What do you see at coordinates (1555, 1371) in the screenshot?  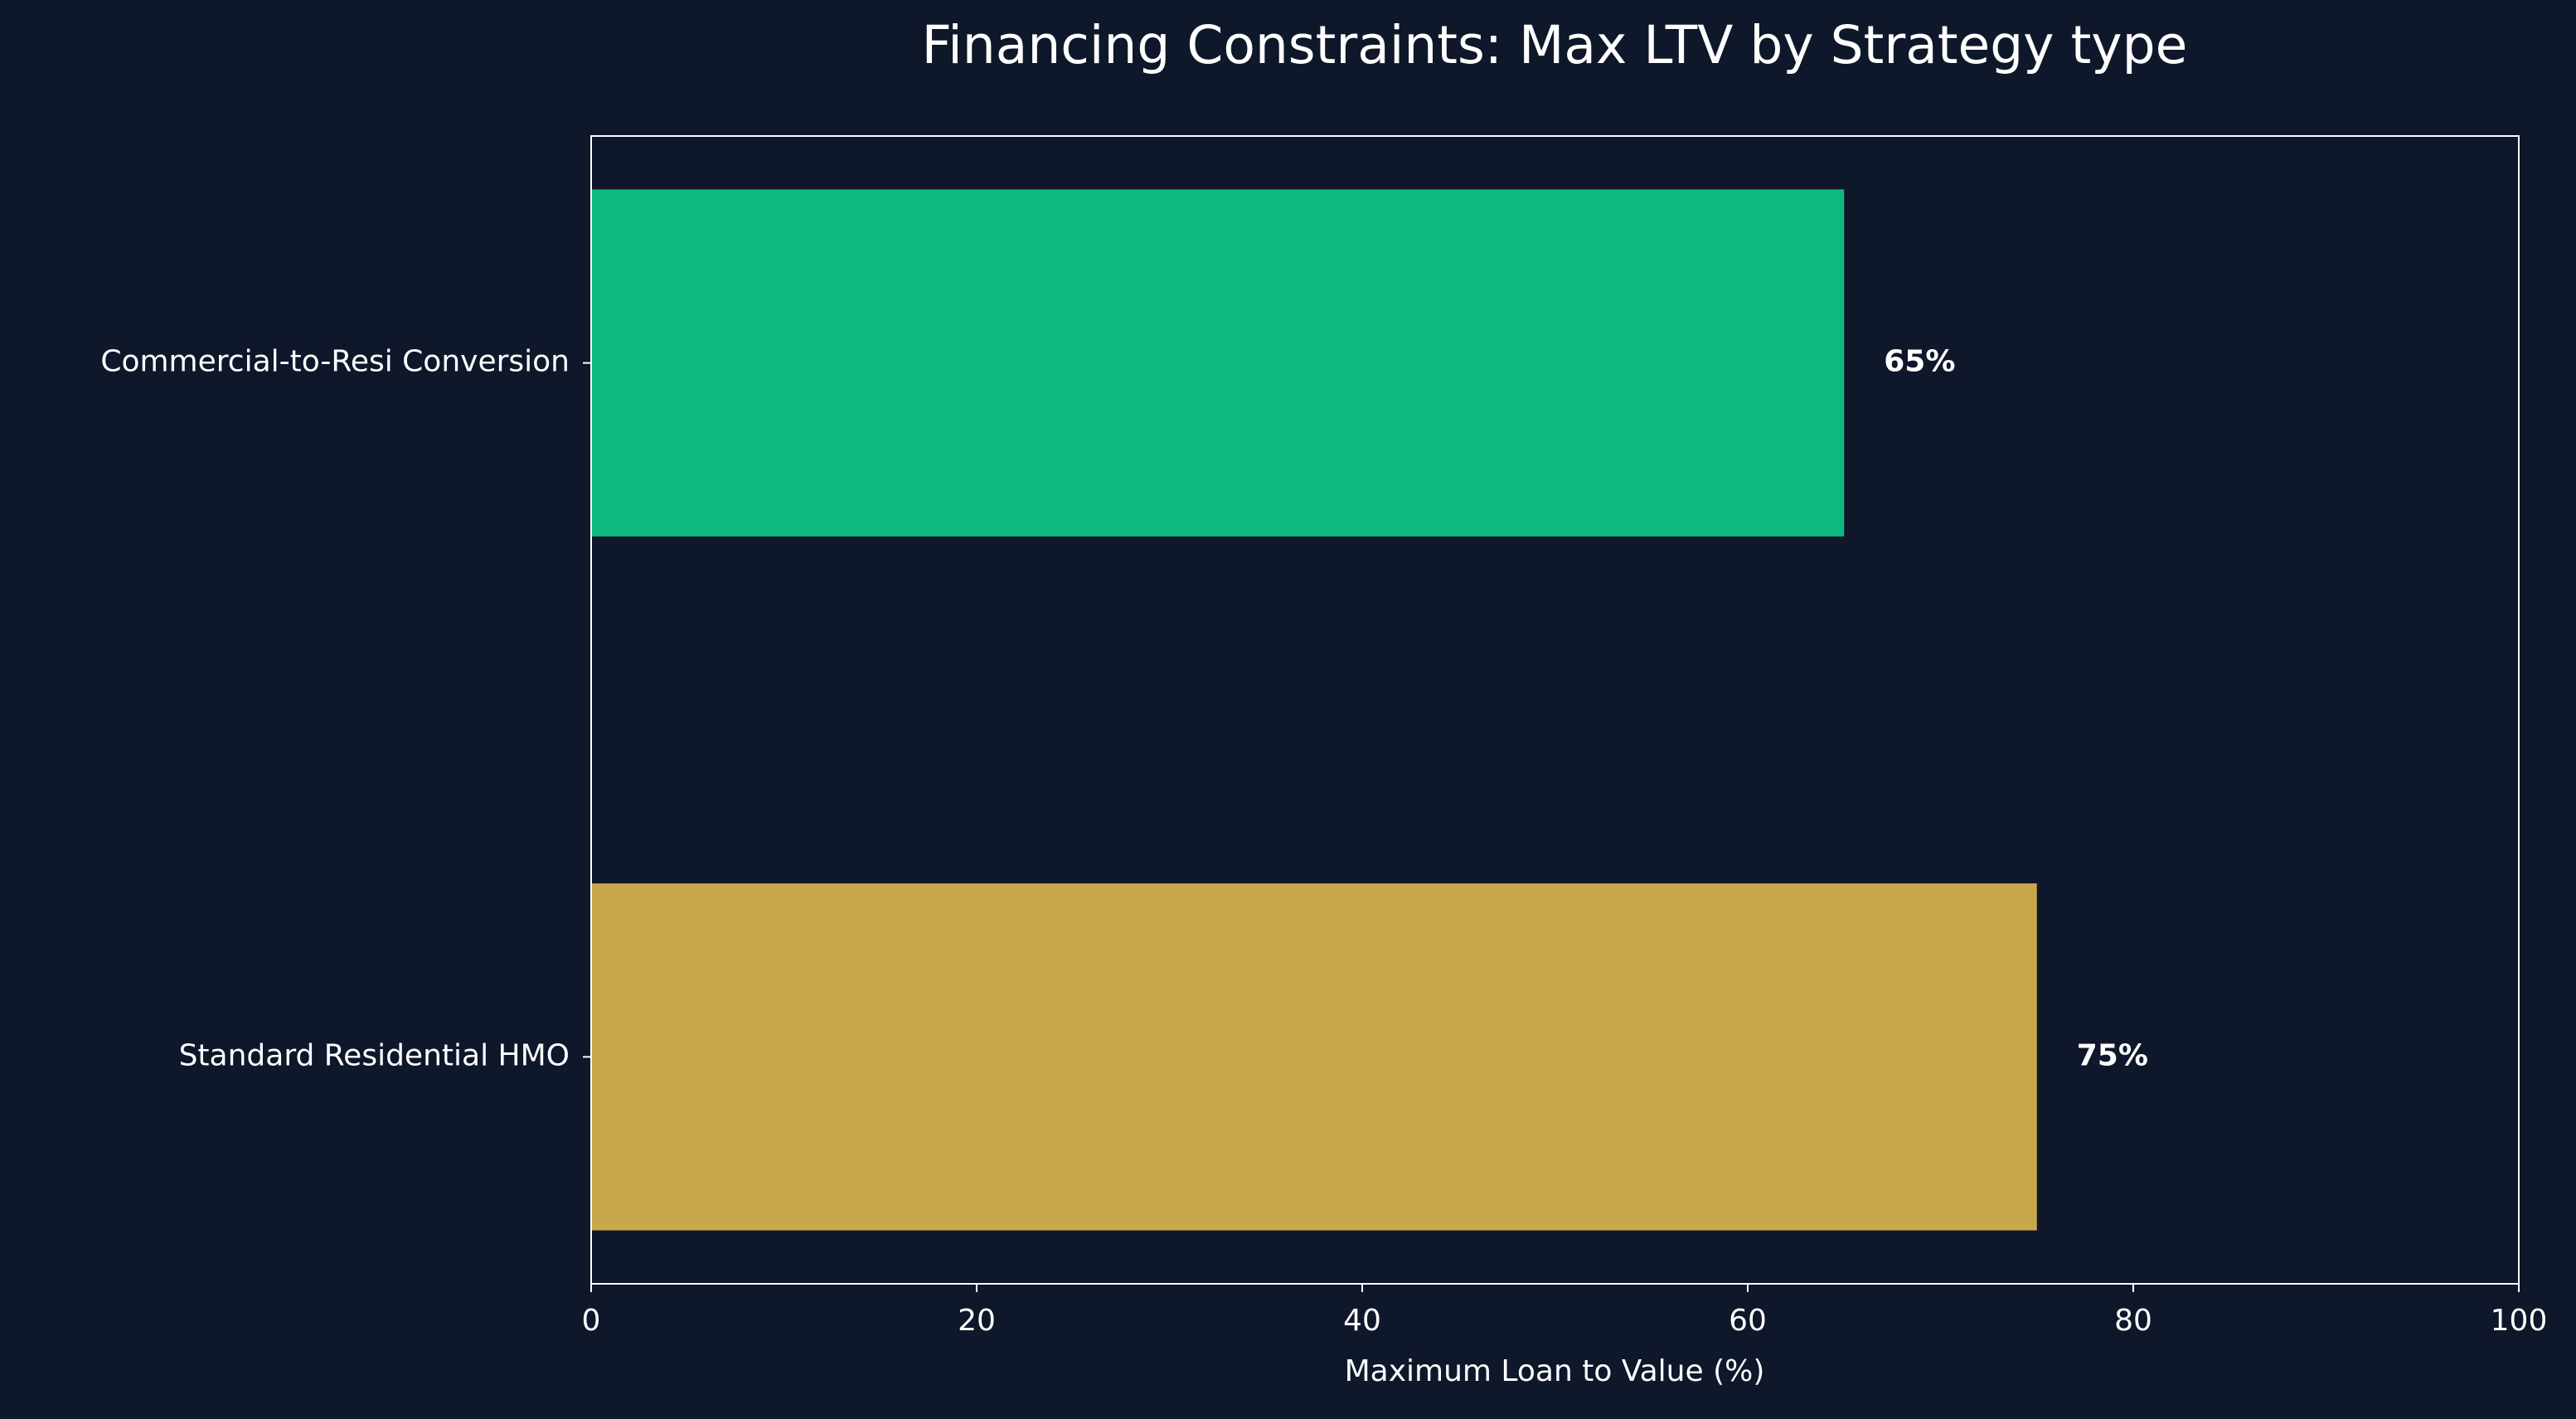 I see `x-axis-label: Maximum Loan to Value (%)` at bounding box center [1555, 1371].